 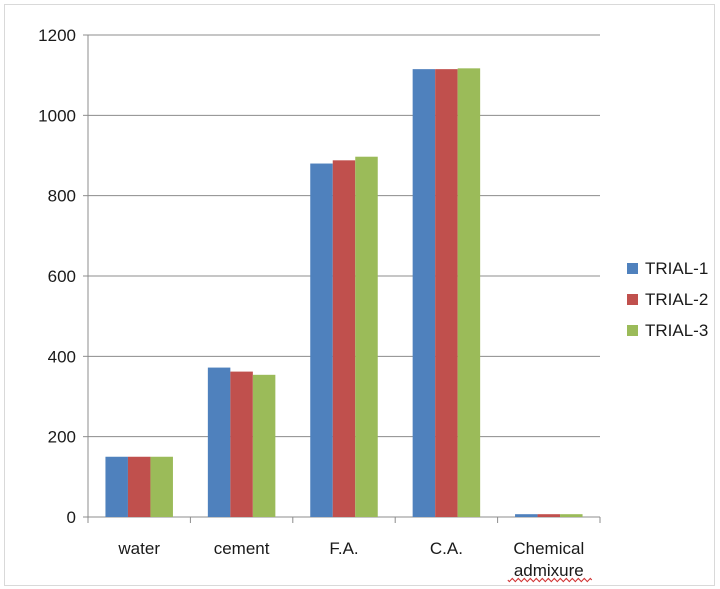 What do you see at coordinates (548, 559) in the screenshot?
I see `x-category-label: Chemical admixure` at bounding box center [548, 559].